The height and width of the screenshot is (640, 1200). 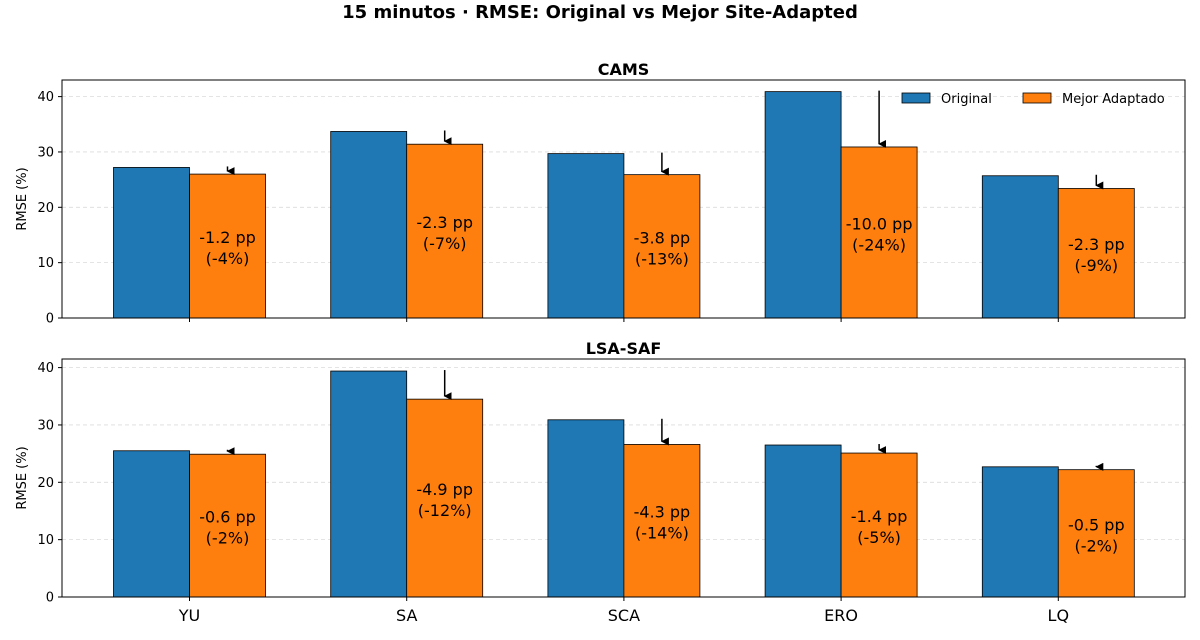 What do you see at coordinates (879, 516) in the screenshot?
I see `annotation-change: -1.4 pp` at bounding box center [879, 516].